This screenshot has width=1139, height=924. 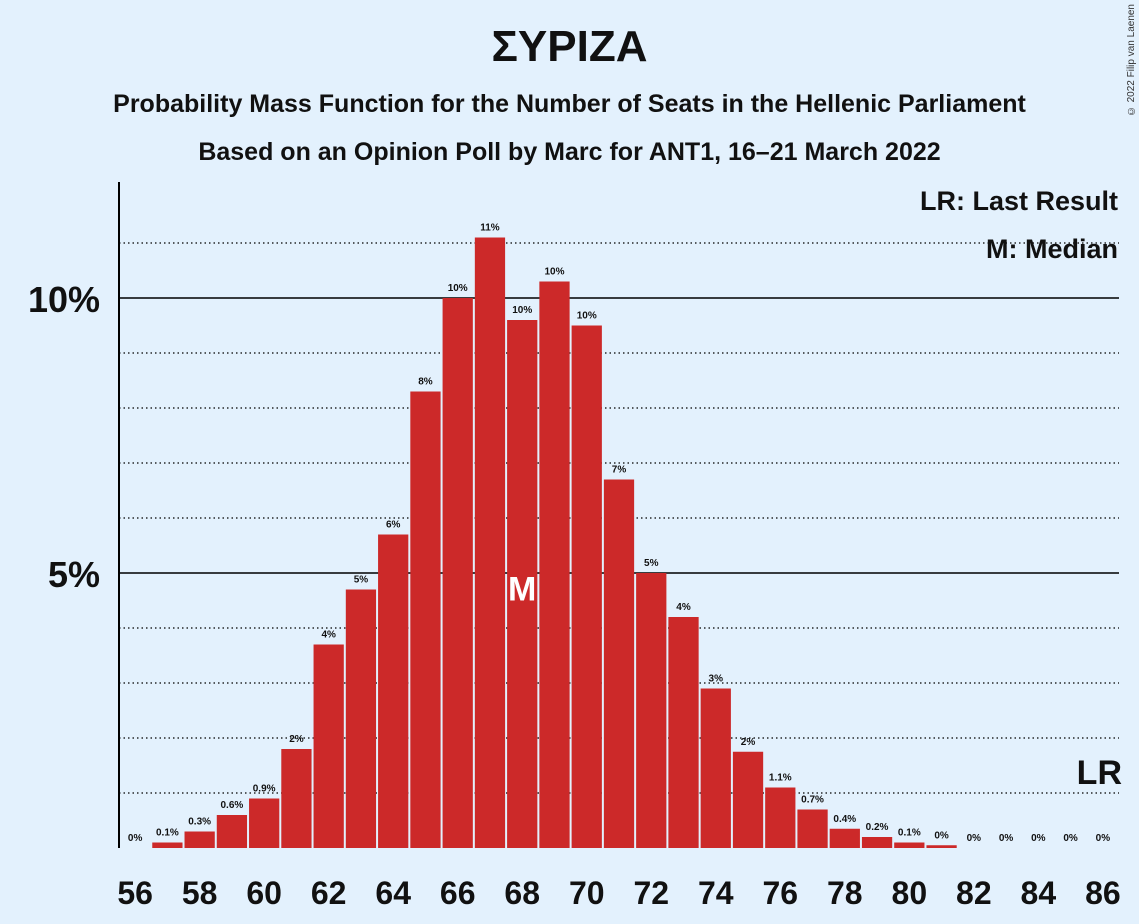 I want to click on x-tick-label: 66, so click(x=458, y=893).